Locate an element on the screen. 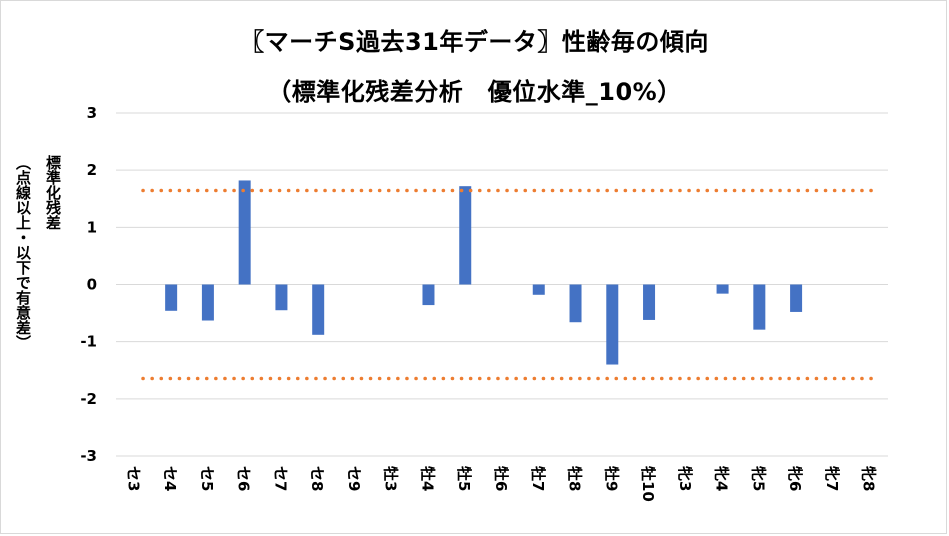 This screenshot has width=949, height=536. x-tick-label: セ3 is located at coordinates (133, 478).